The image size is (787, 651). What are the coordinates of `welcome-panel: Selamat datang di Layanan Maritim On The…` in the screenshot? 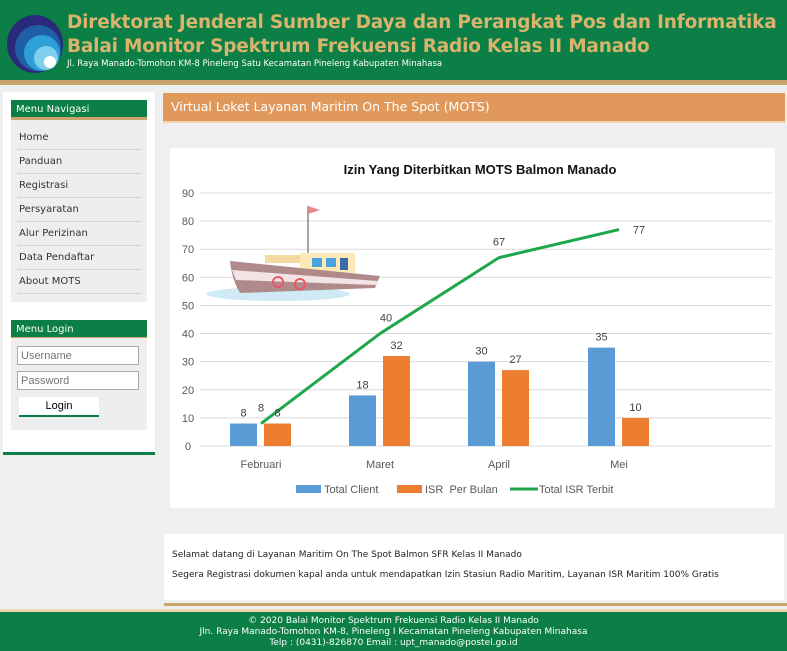 It's located at (474, 567).